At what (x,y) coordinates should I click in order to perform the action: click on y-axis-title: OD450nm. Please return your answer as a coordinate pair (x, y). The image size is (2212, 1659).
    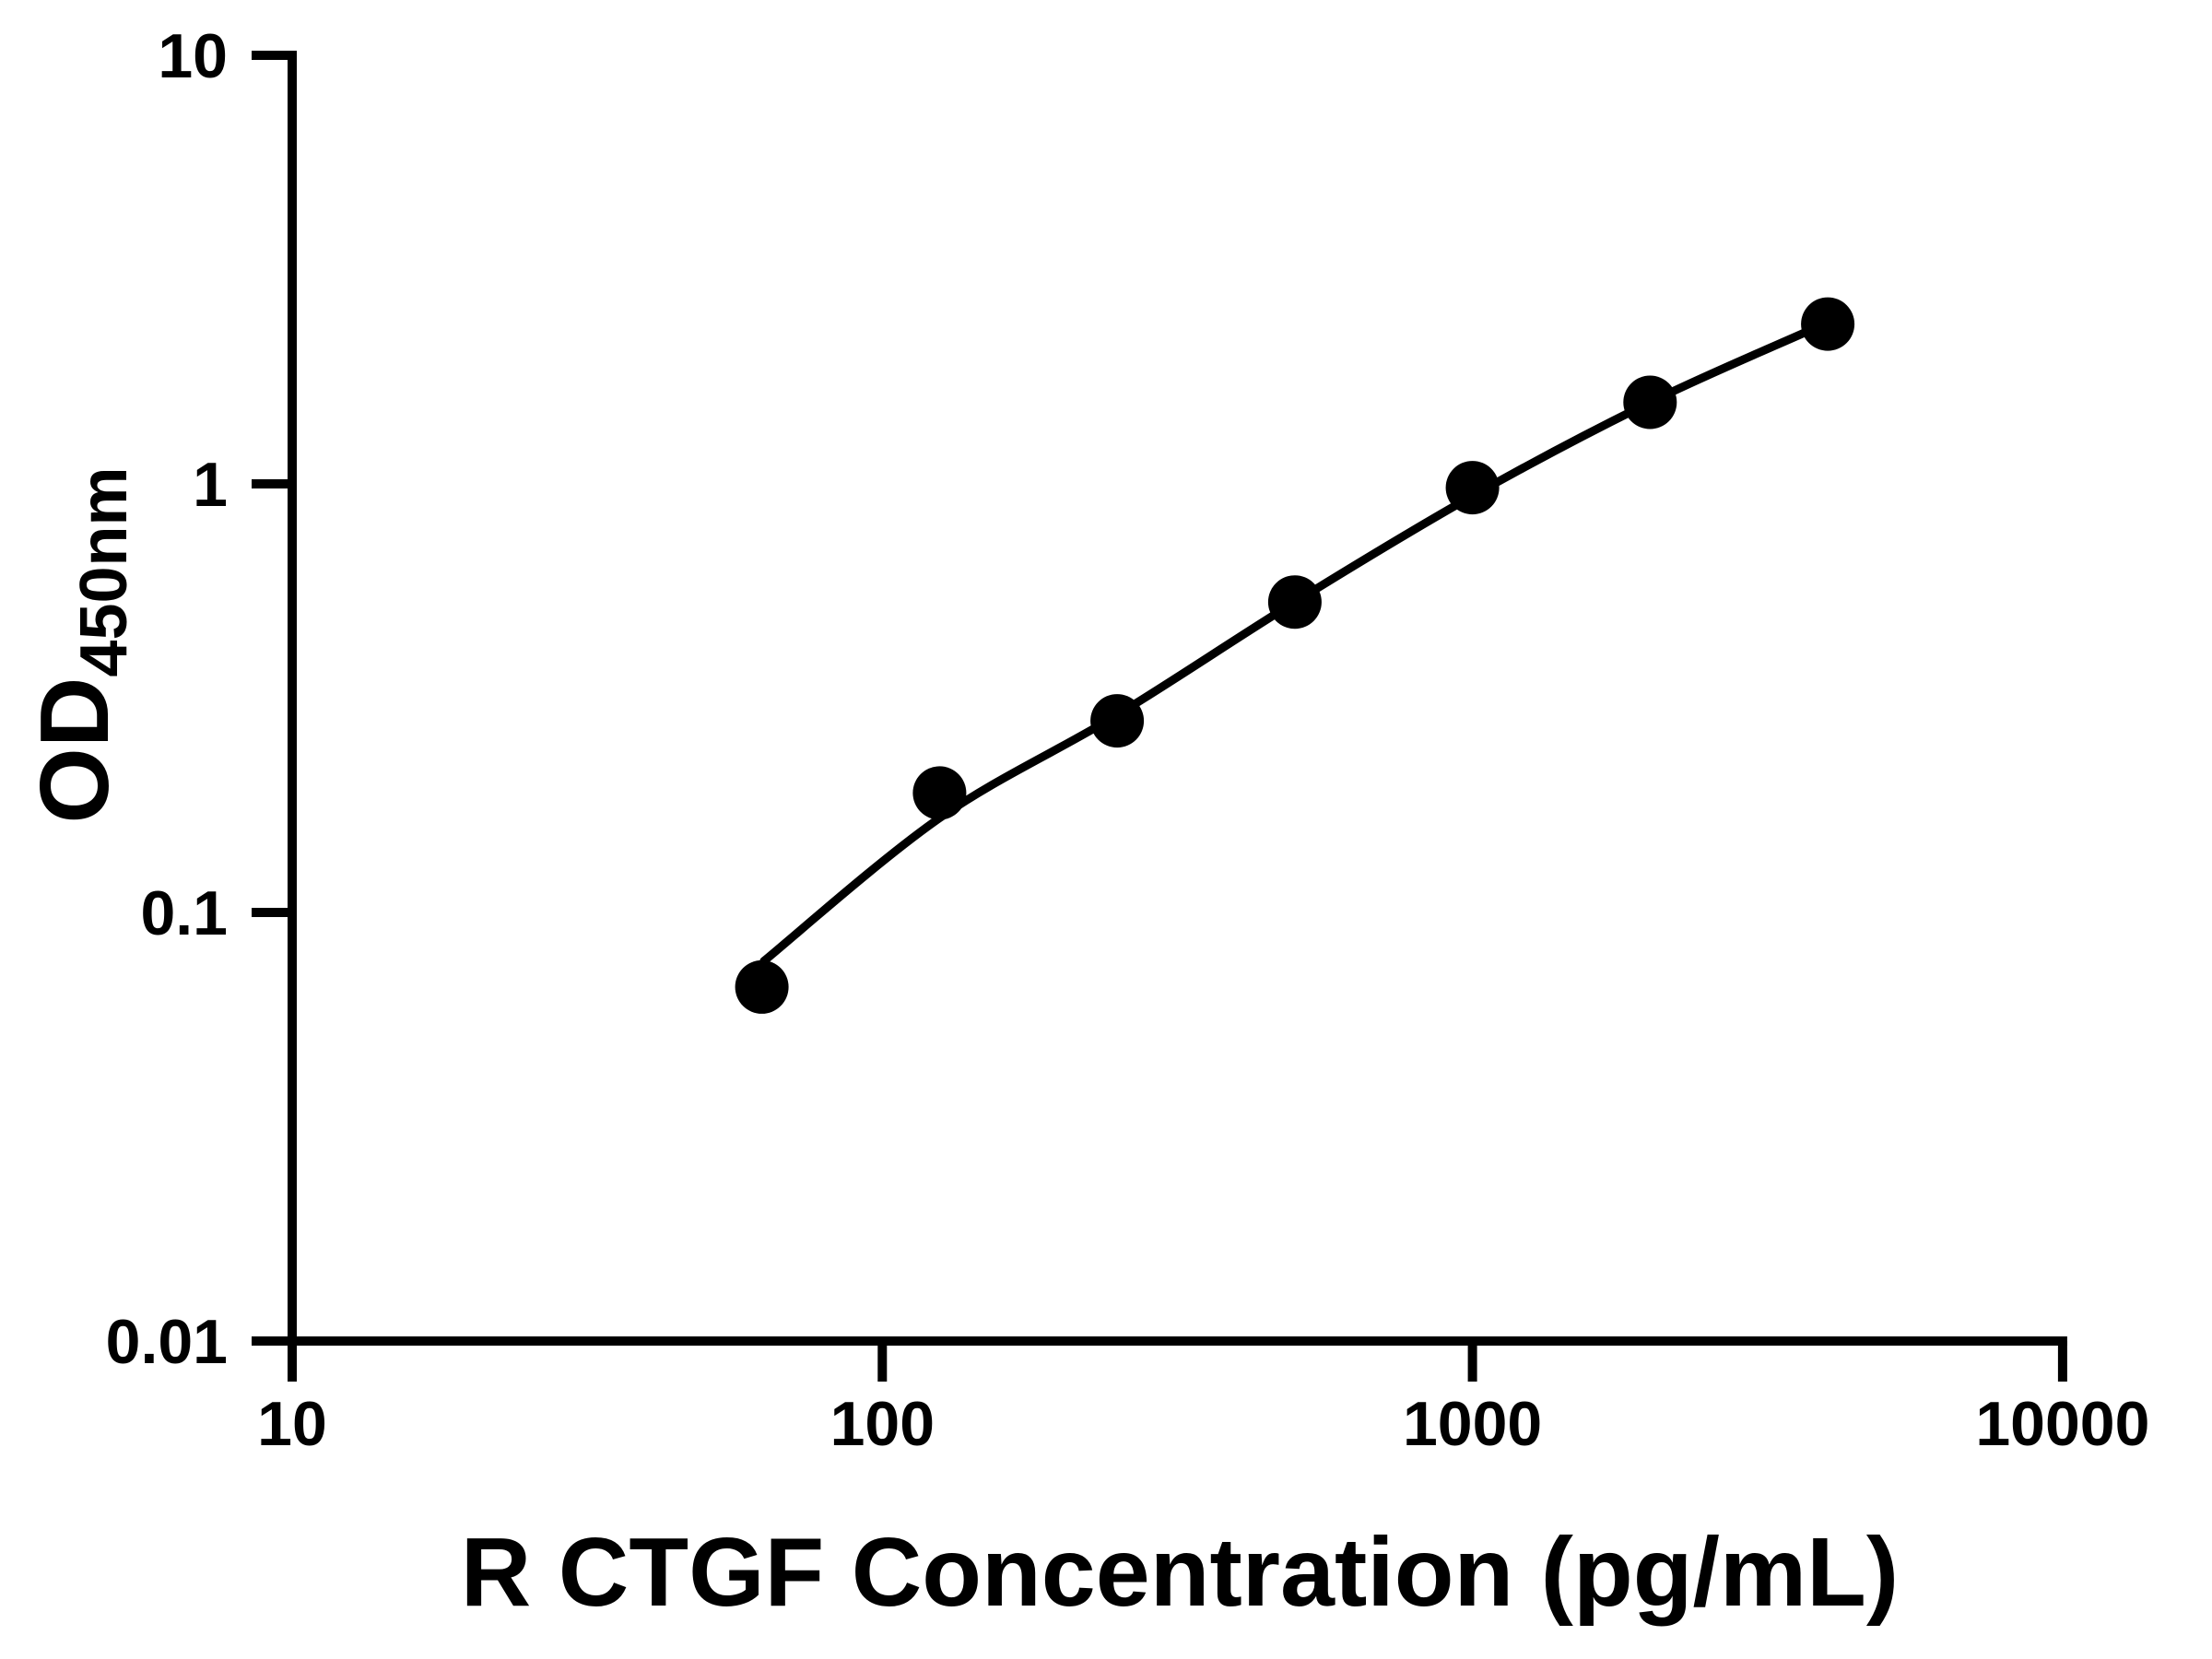
    Looking at the image, I should click on (80, 644).